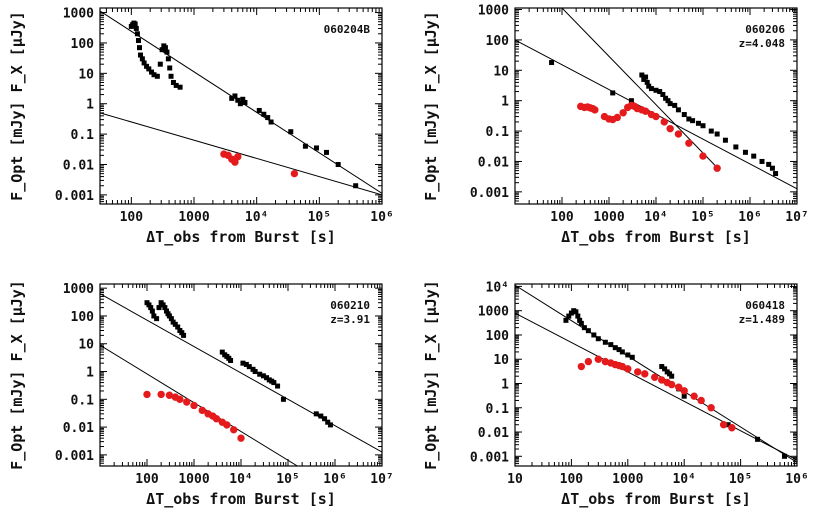  I want to click on y-tick-label: 0.1, so click(83, 400).